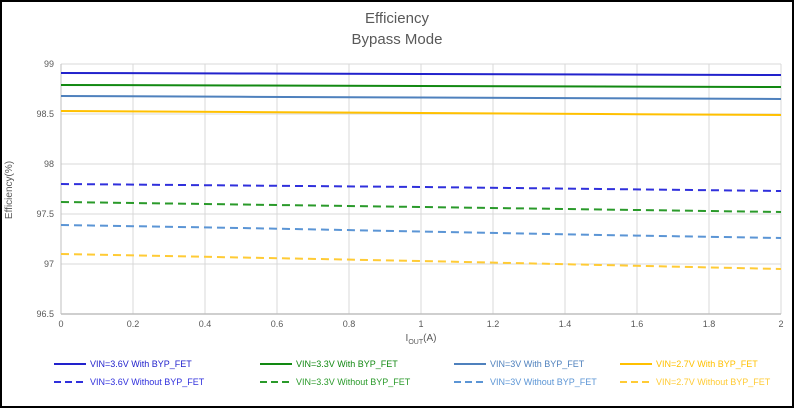 This screenshot has width=794, height=408. What do you see at coordinates (421, 74) in the screenshot?
I see `series-line-vin-3.6v-with-byp-fet` at bounding box center [421, 74].